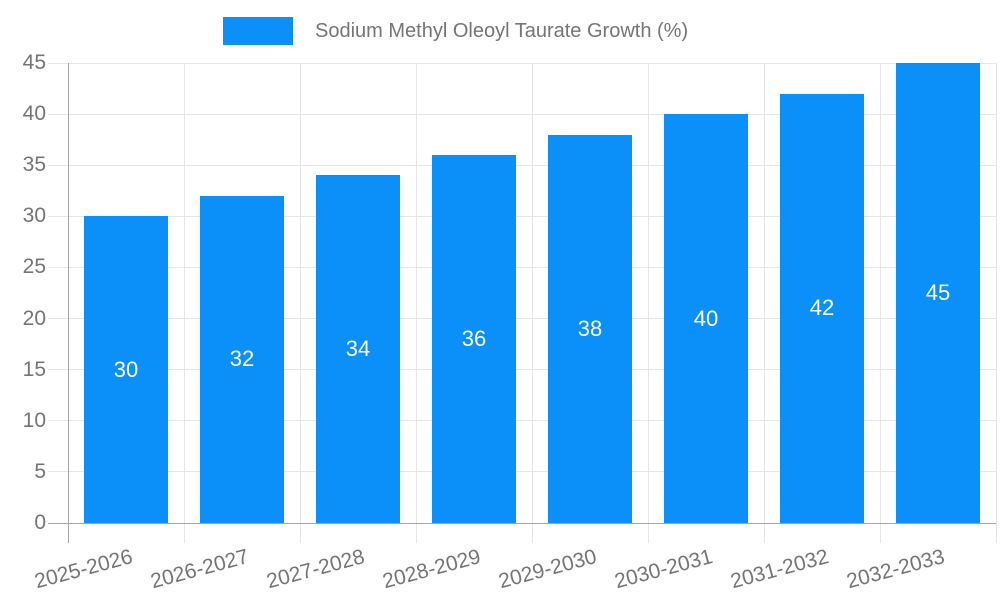 This screenshot has width=1000, height=600. I want to click on bar: 30, so click(126, 369).